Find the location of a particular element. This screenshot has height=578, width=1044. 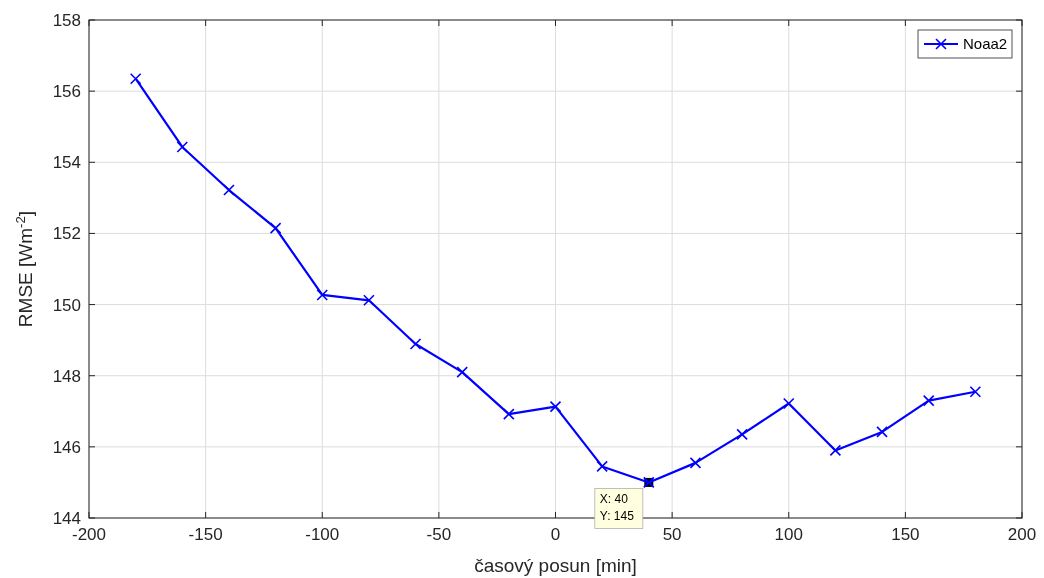

y-tick-label: 144 is located at coordinates (66, 518).